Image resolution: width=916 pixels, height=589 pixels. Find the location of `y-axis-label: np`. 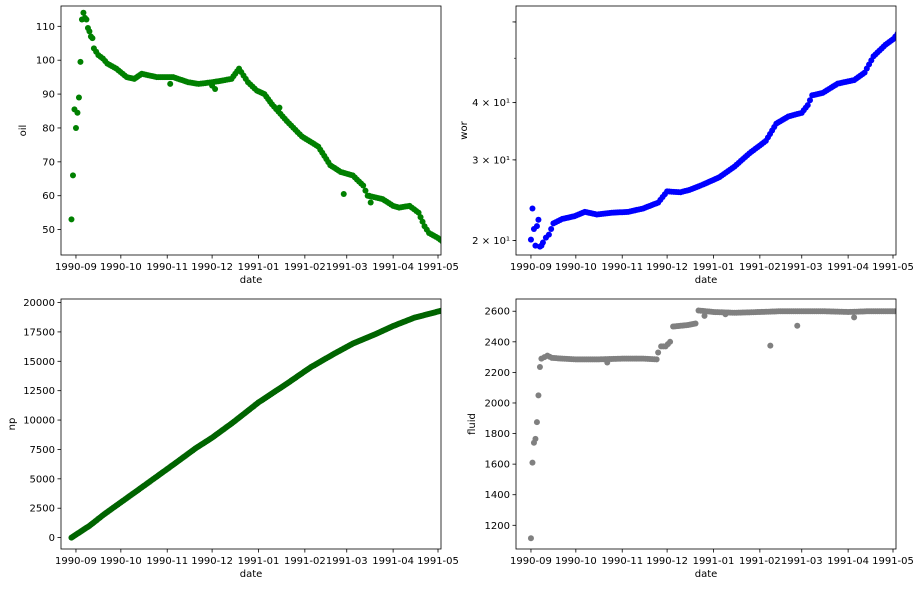

y-axis-label: np is located at coordinates (12, 424).